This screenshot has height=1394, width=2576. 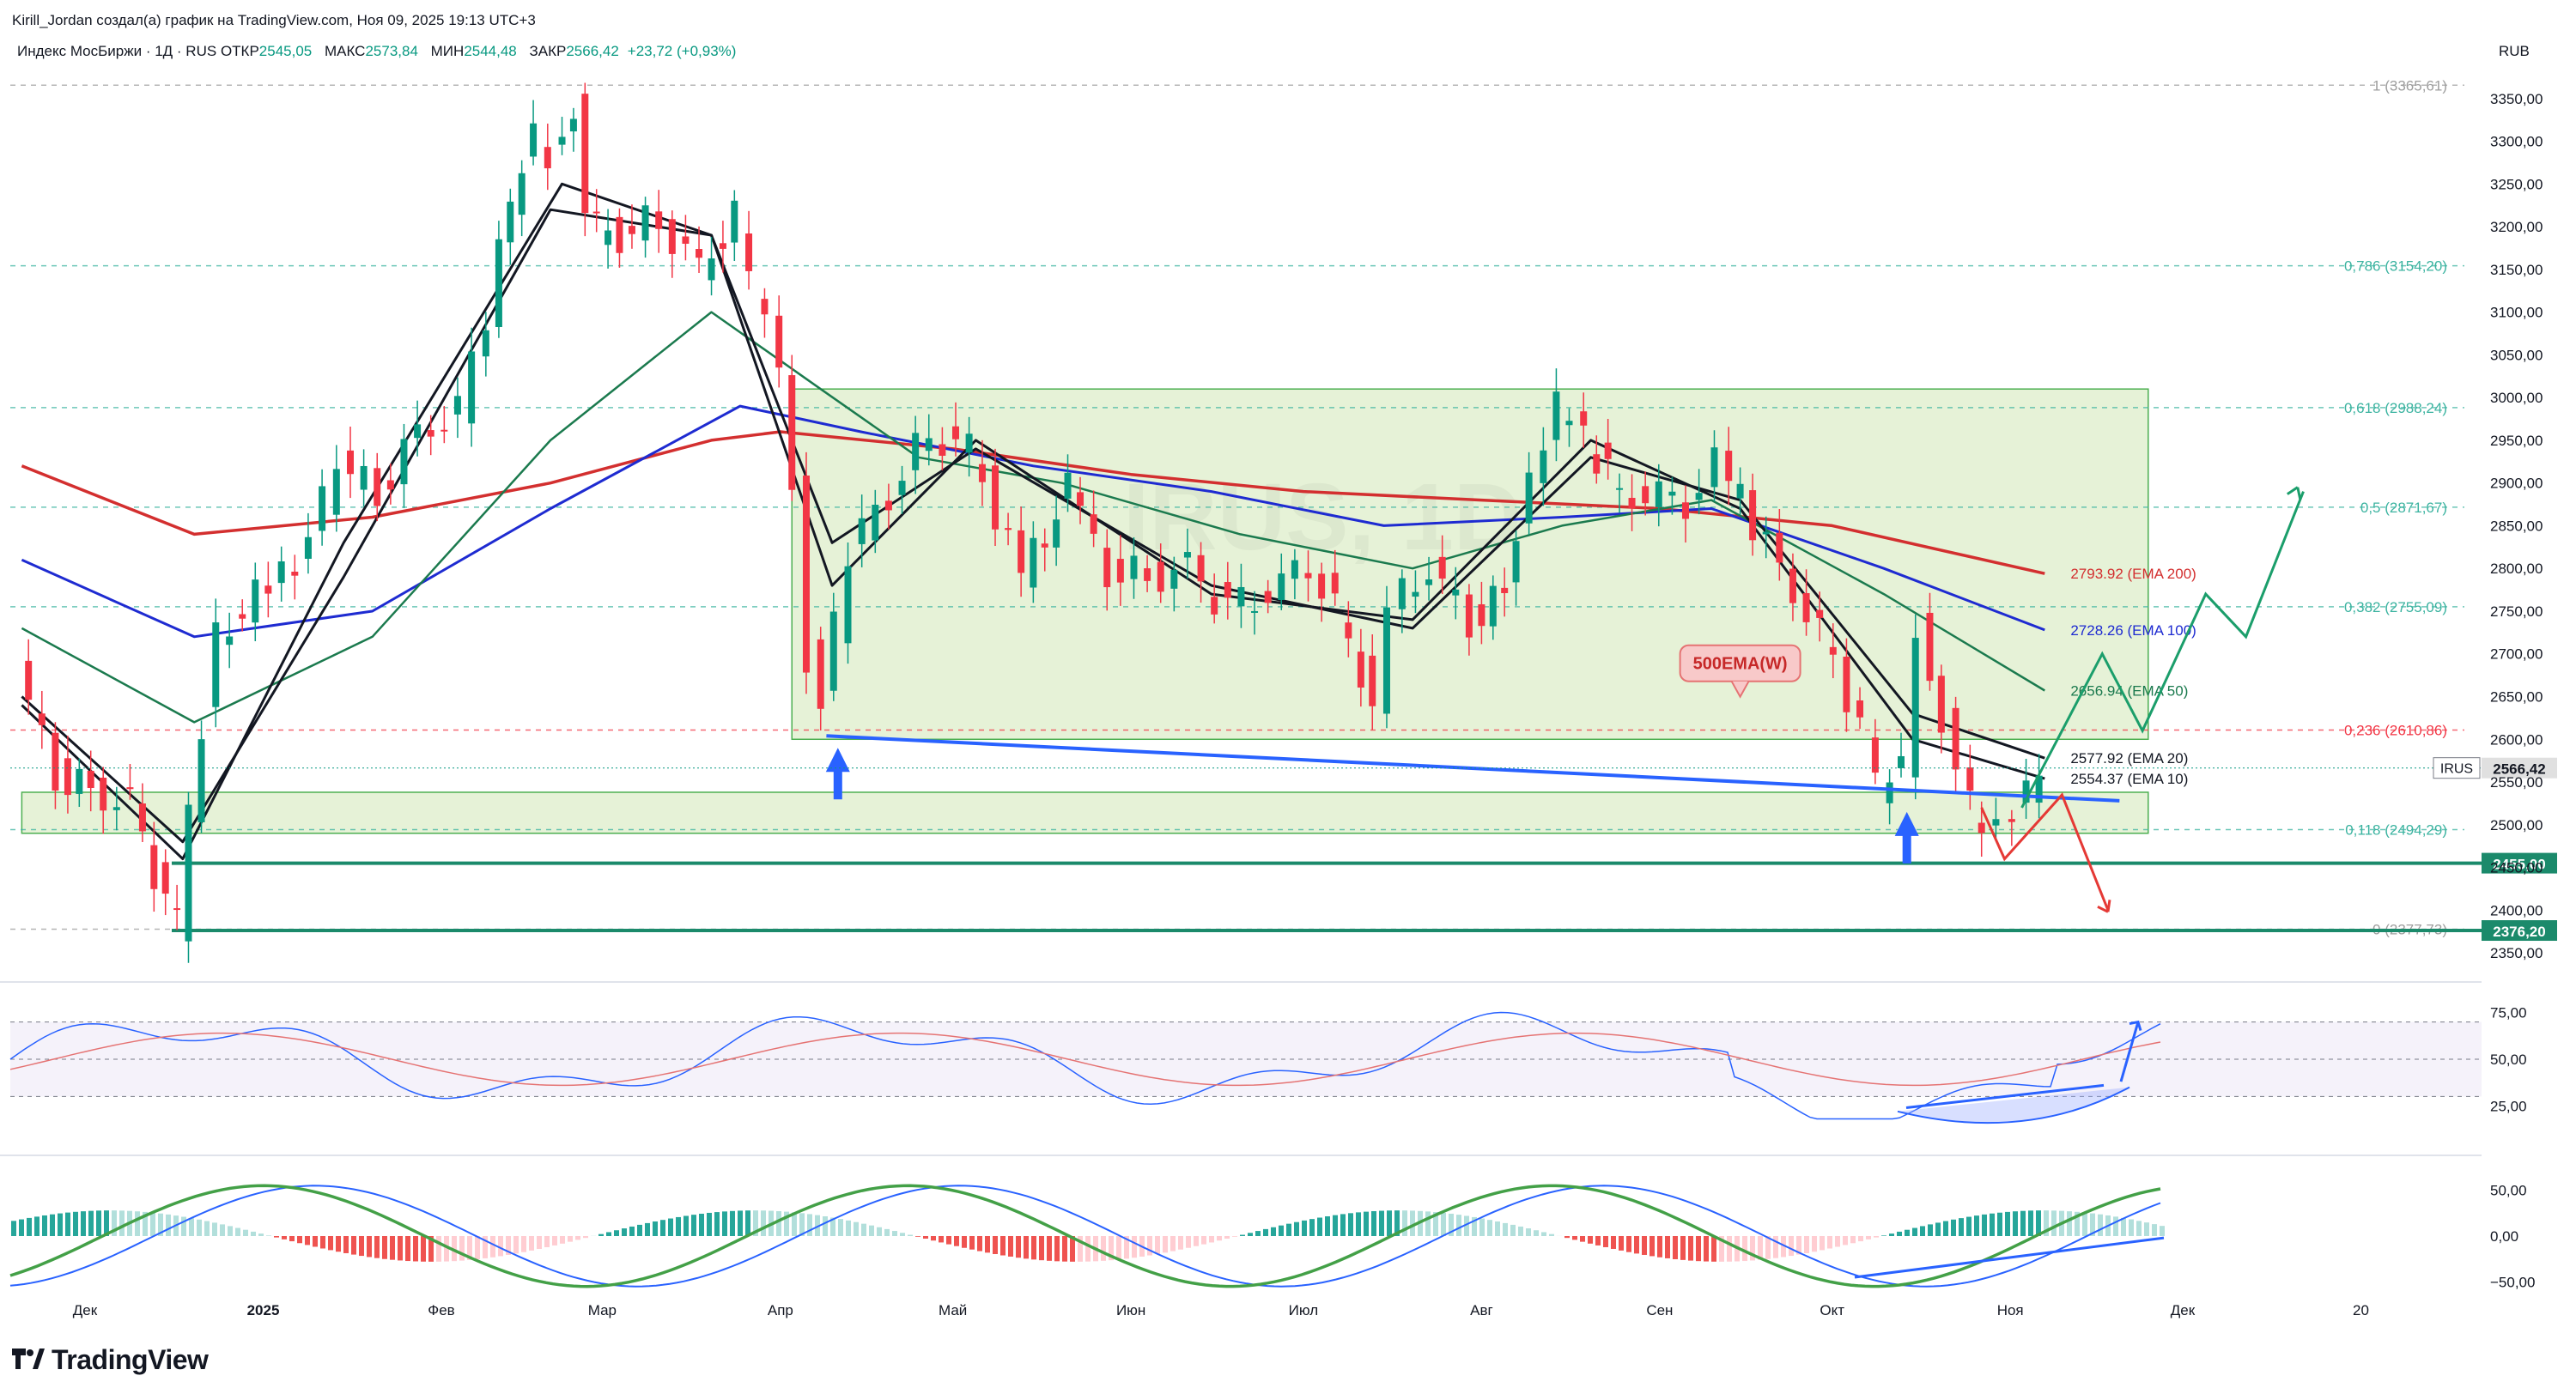 What do you see at coordinates (2516, 825) in the screenshot?
I see `y-tick-label: 2500,00` at bounding box center [2516, 825].